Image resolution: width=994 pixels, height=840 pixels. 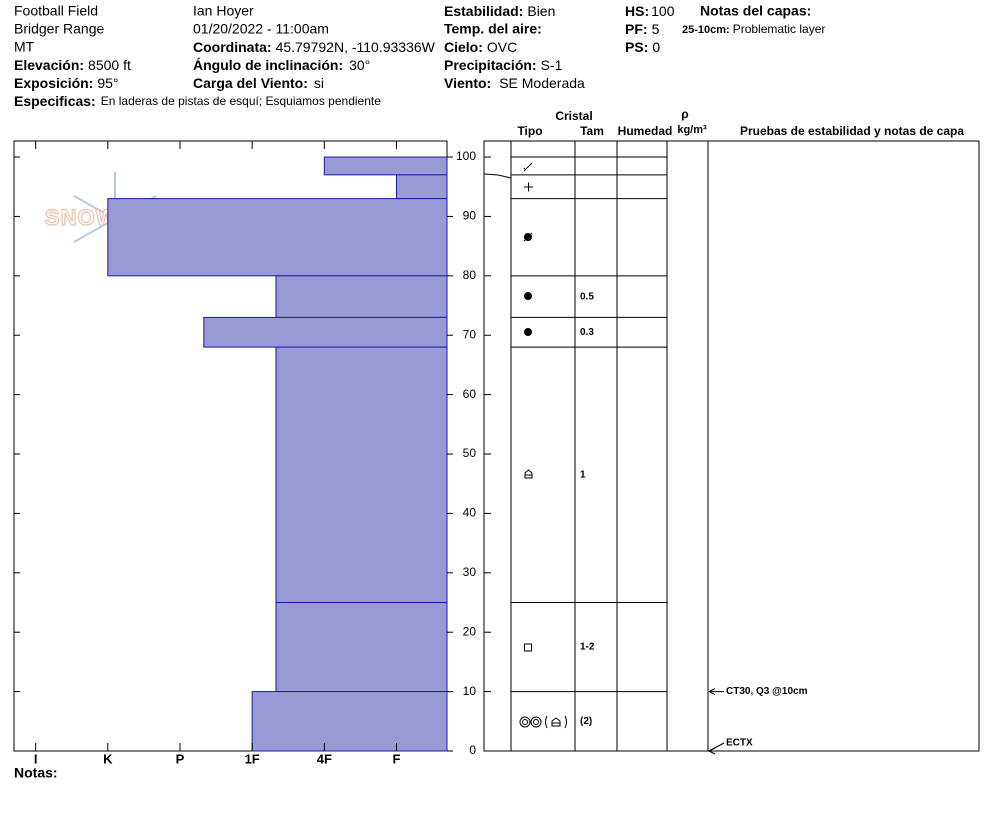 I want to click on sky: Cielo: OVC, so click(x=480, y=47).